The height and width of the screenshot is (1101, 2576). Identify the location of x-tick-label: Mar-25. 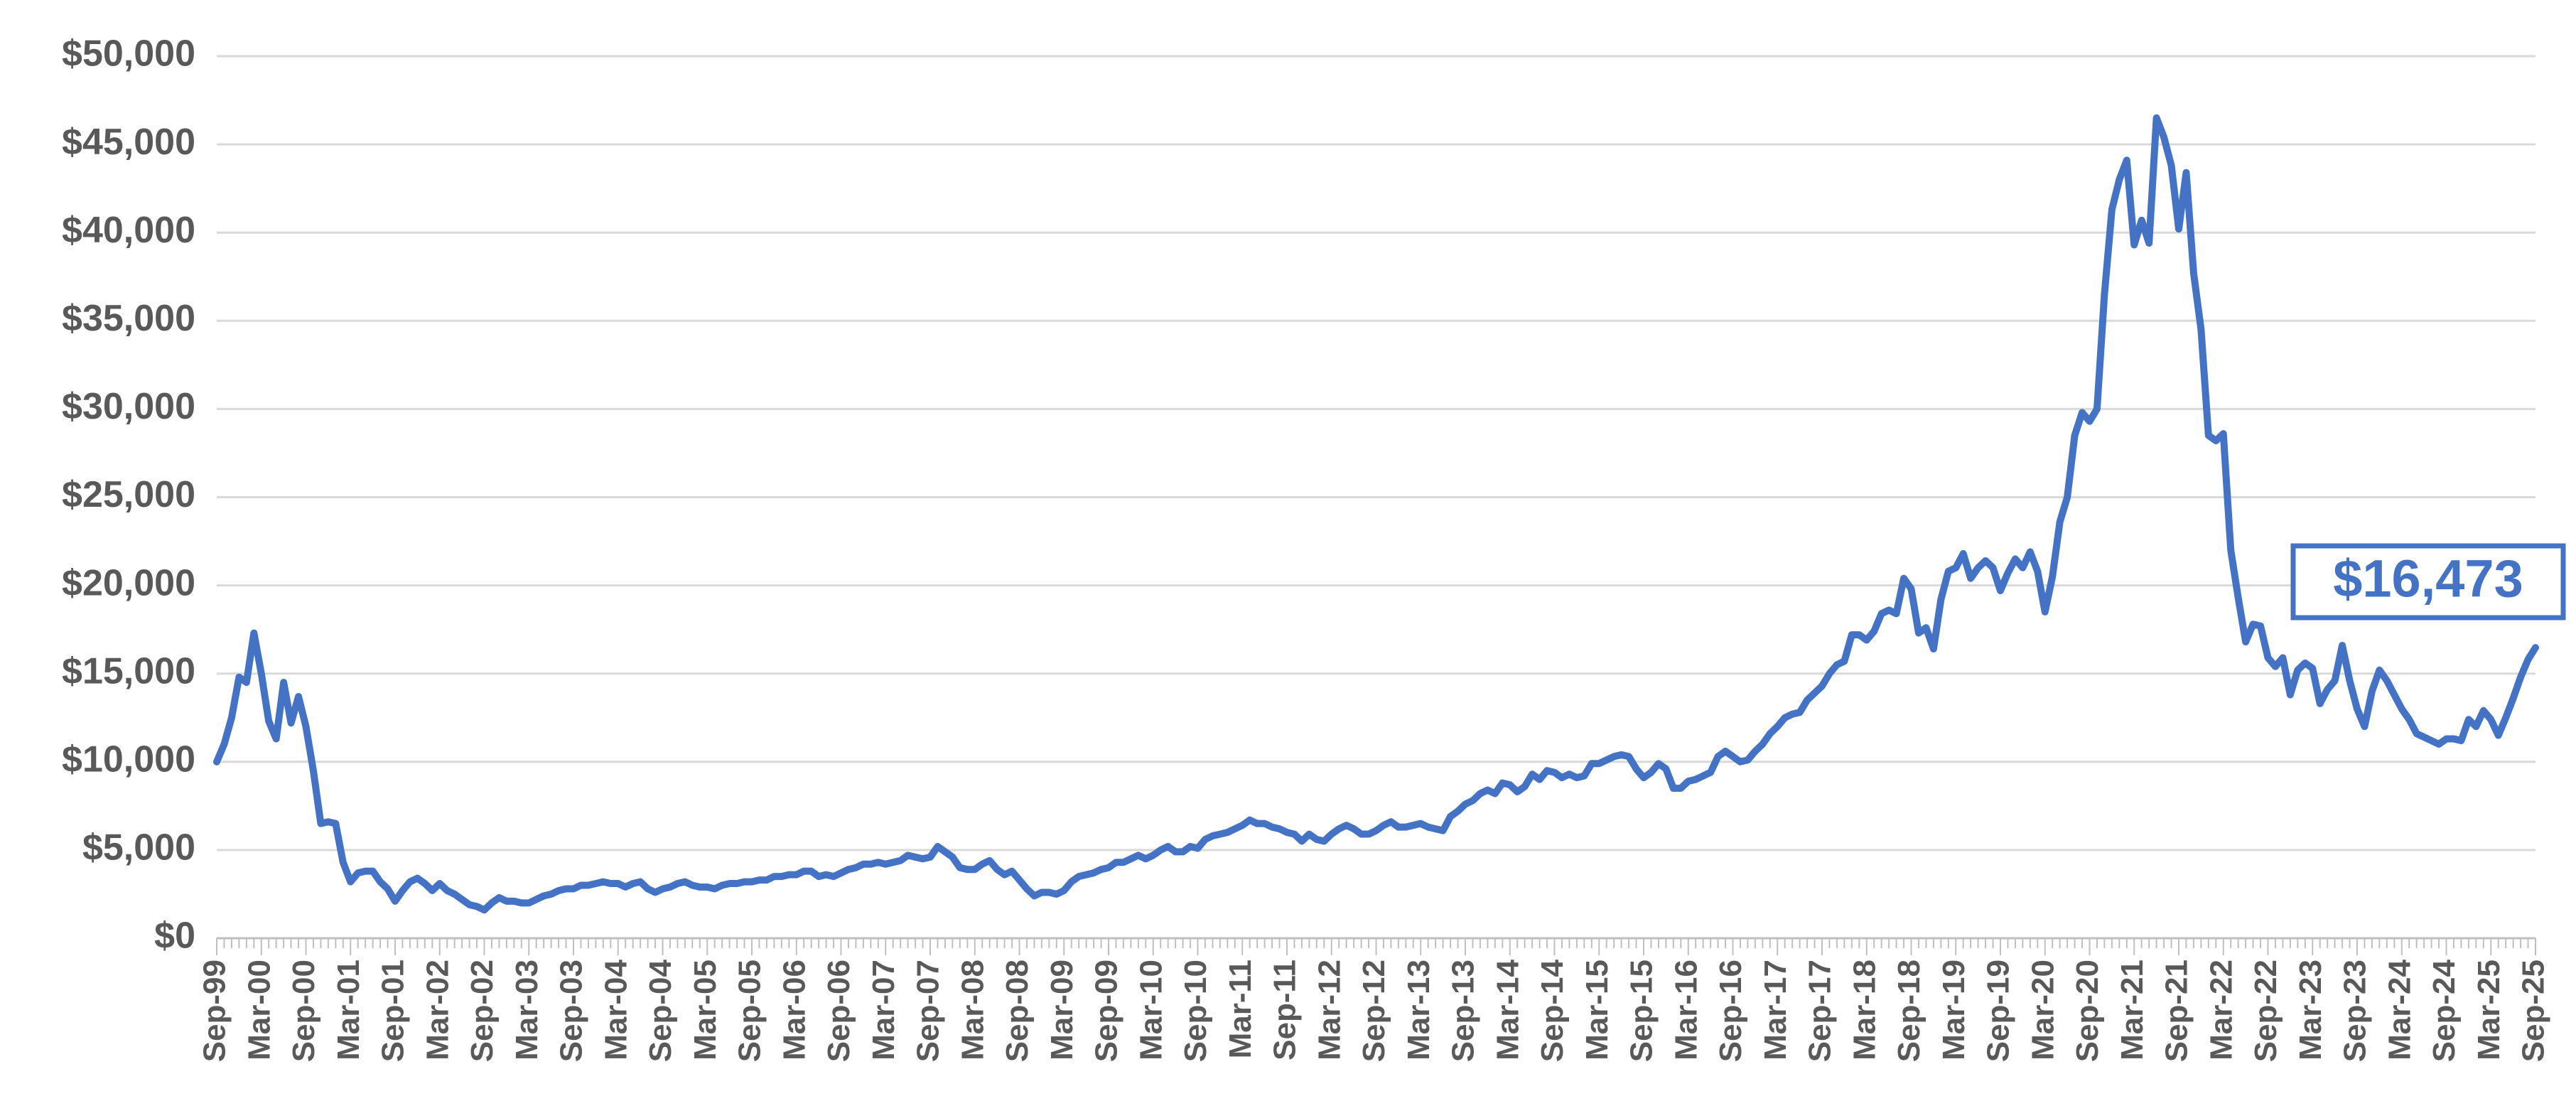
(2489, 1010).